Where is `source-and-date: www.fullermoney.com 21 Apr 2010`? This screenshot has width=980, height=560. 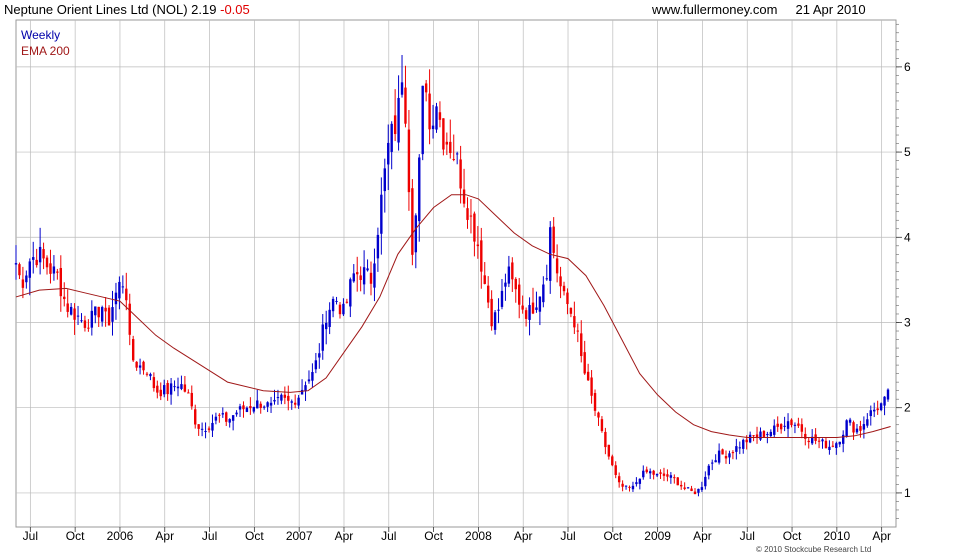
source-and-date: www.fullermoney.com 21 Apr 2010 is located at coordinates (759, 11).